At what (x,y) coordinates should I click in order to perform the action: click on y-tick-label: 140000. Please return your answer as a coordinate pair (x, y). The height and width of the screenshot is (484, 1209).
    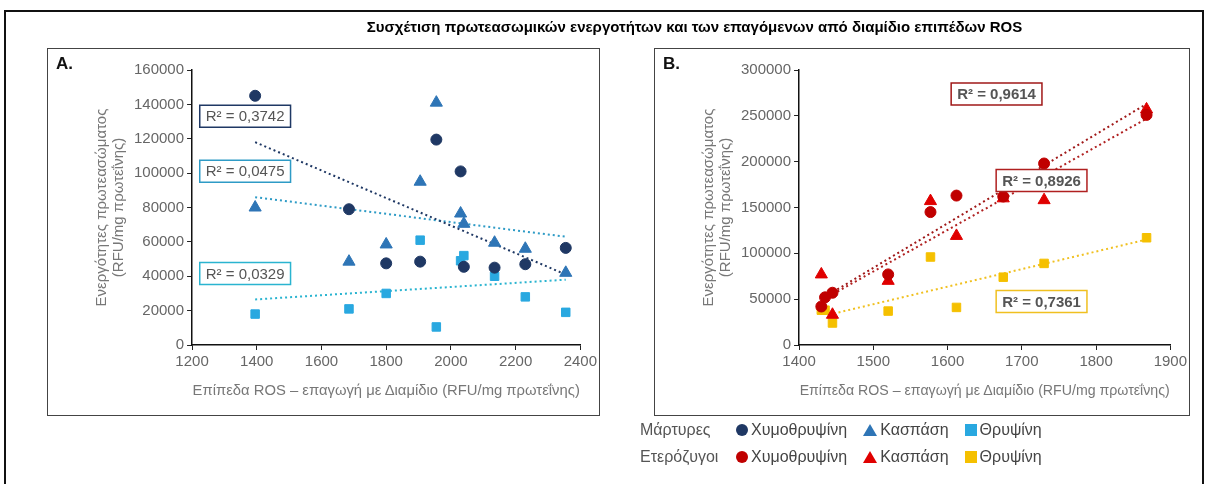
    Looking at the image, I should click on (159, 103).